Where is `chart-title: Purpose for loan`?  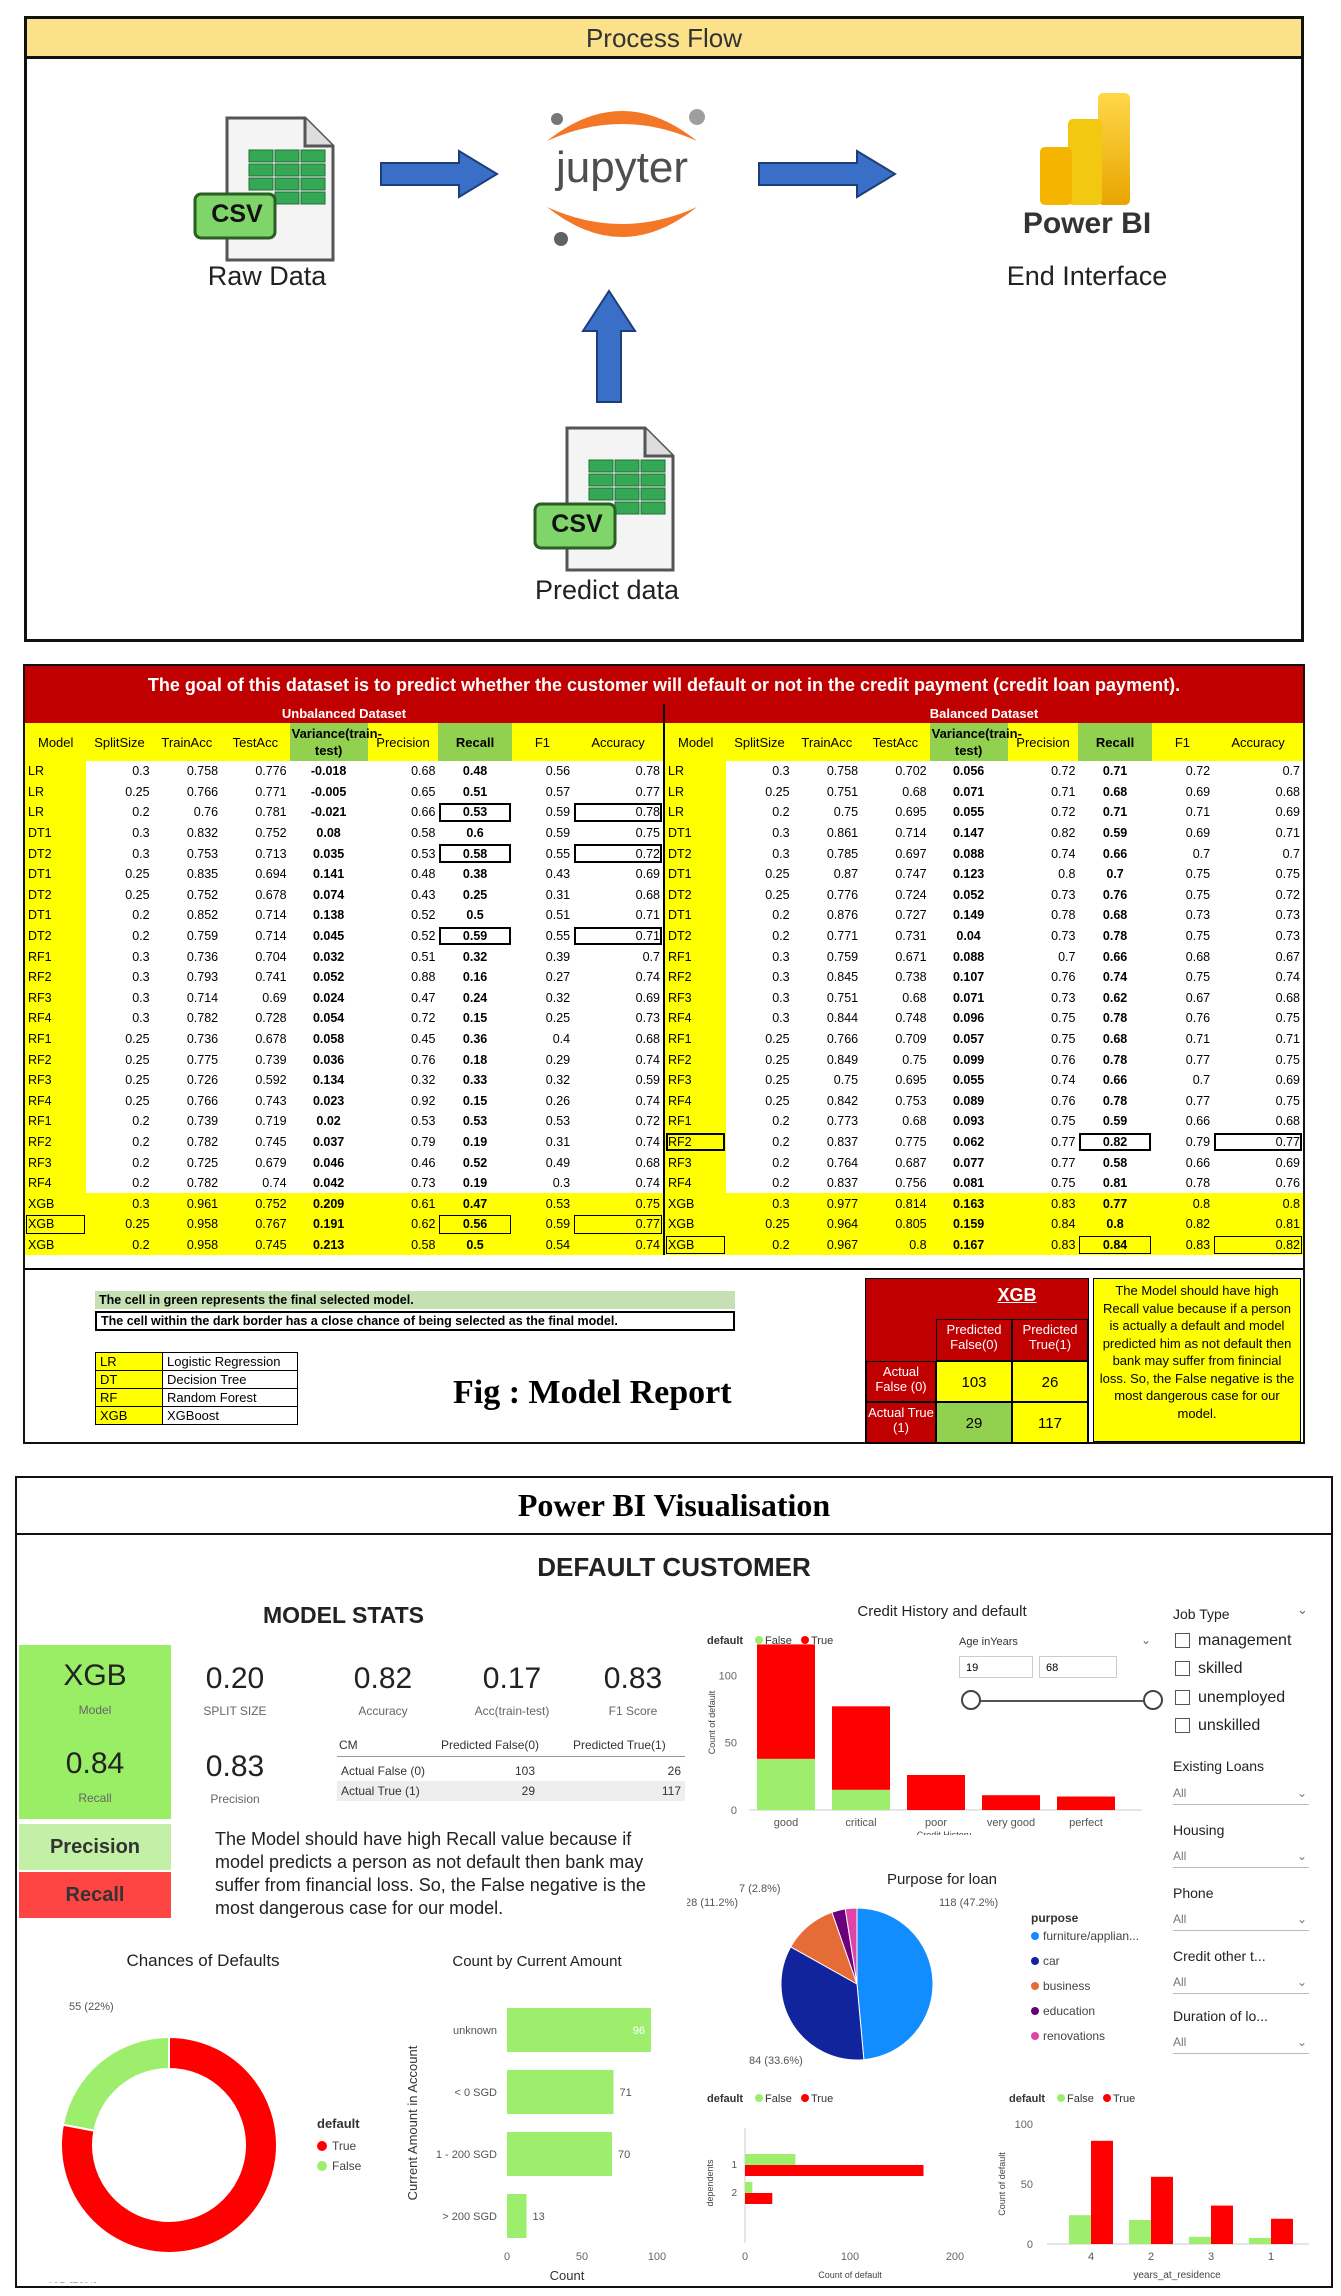 chart-title: Purpose for loan is located at coordinates (942, 1879).